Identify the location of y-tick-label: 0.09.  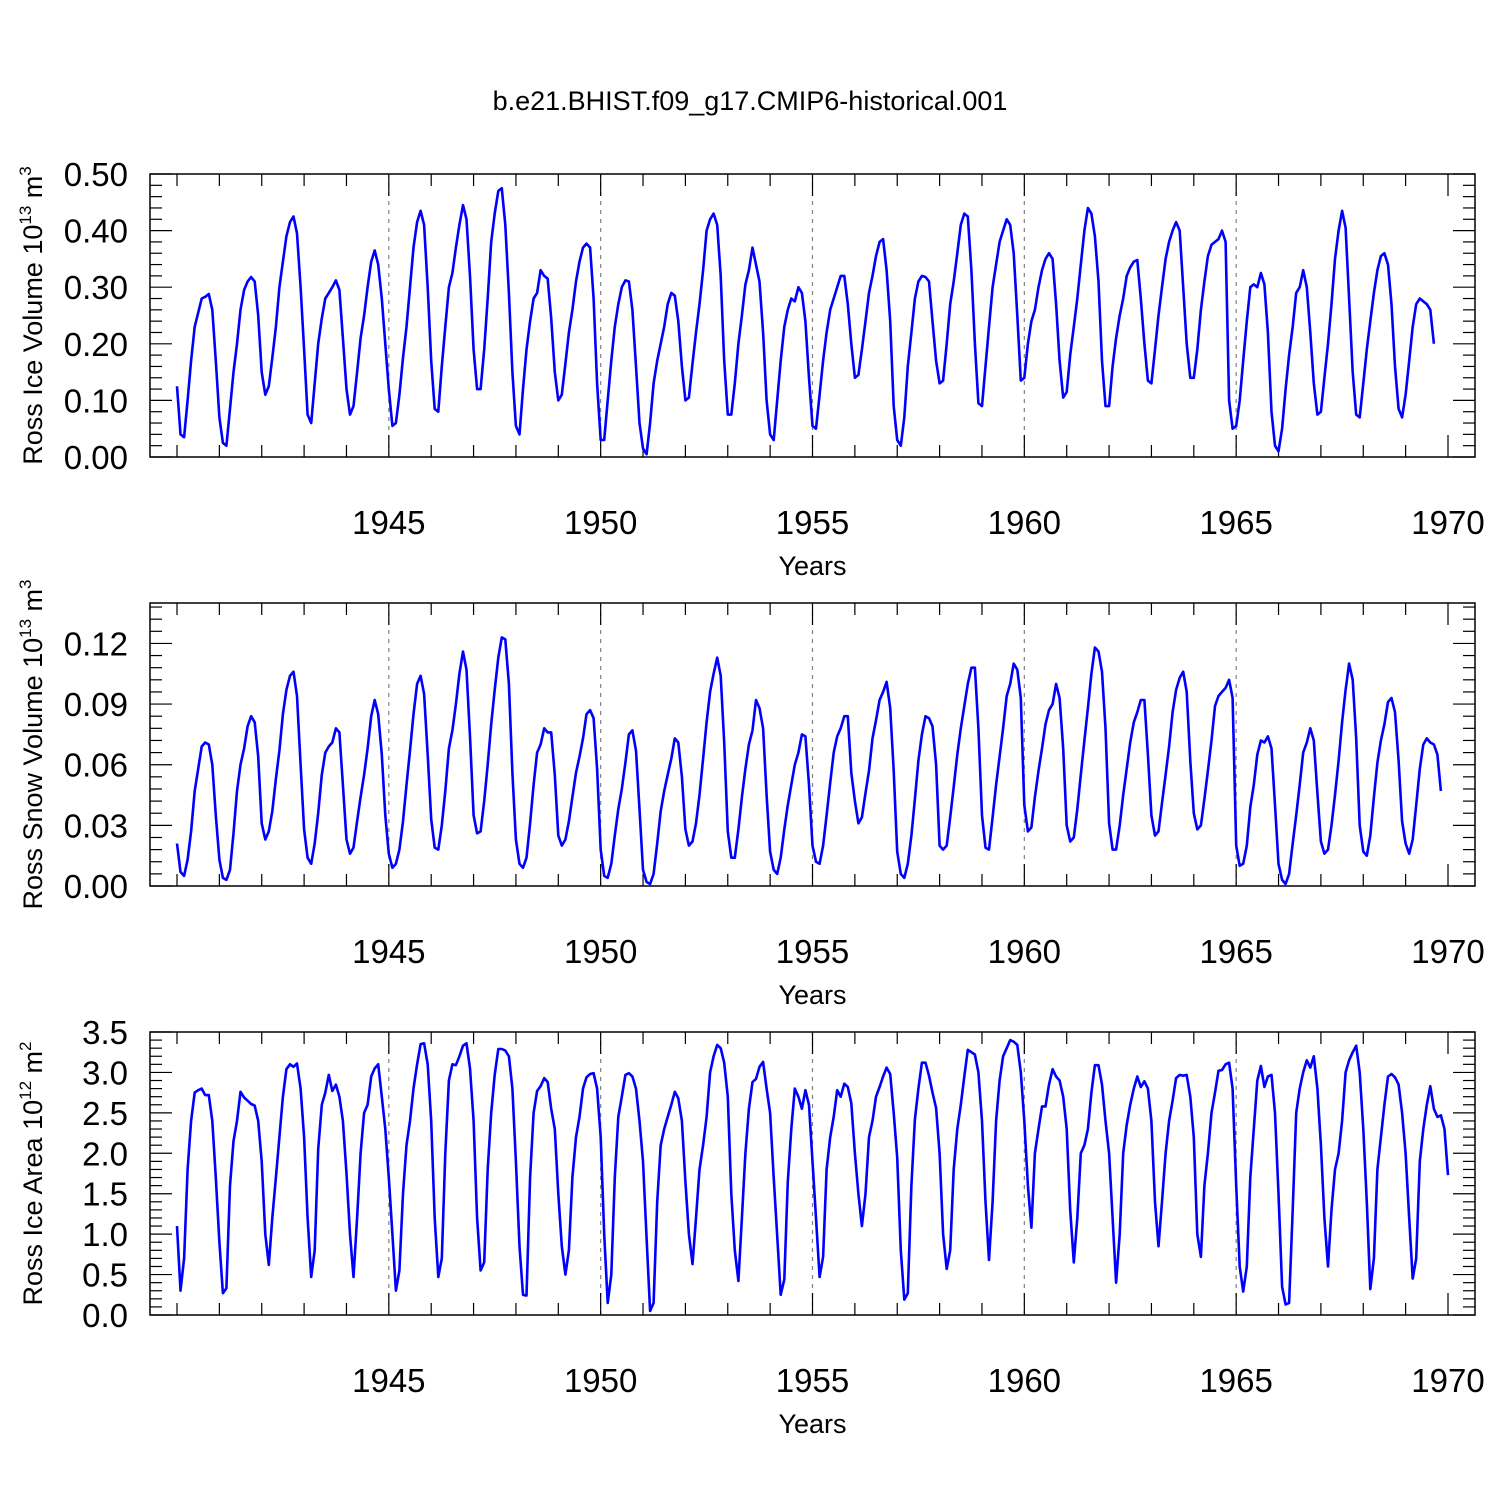
(96, 704).